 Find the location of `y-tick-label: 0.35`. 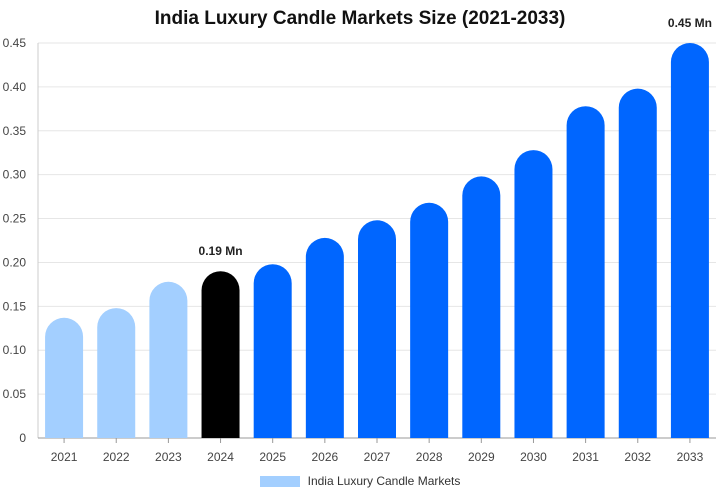

y-tick-label: 0.35 is located at coordinates (15, 131).